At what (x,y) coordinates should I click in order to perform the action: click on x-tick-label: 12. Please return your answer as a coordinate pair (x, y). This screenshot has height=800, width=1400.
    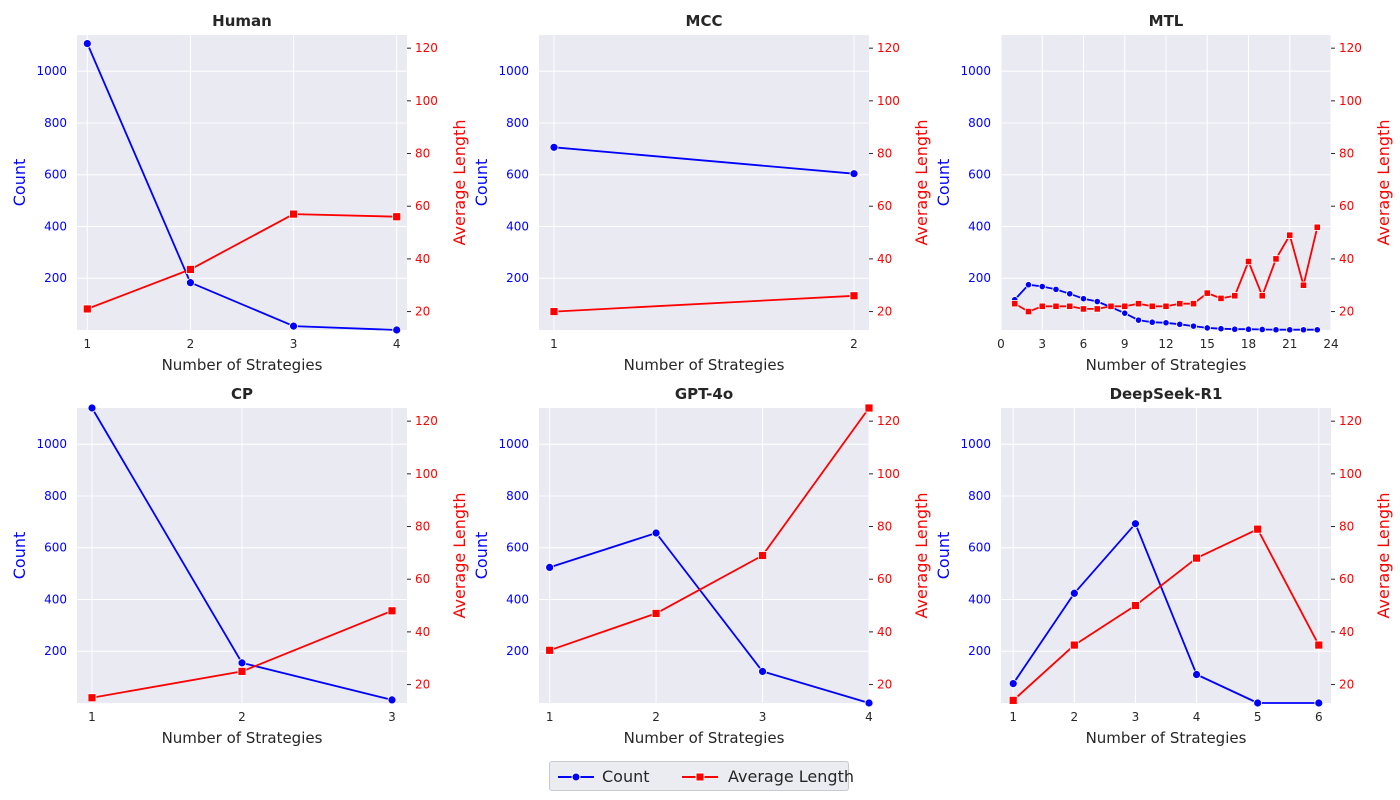
    Looking at the image, I should click on (1165, 344).